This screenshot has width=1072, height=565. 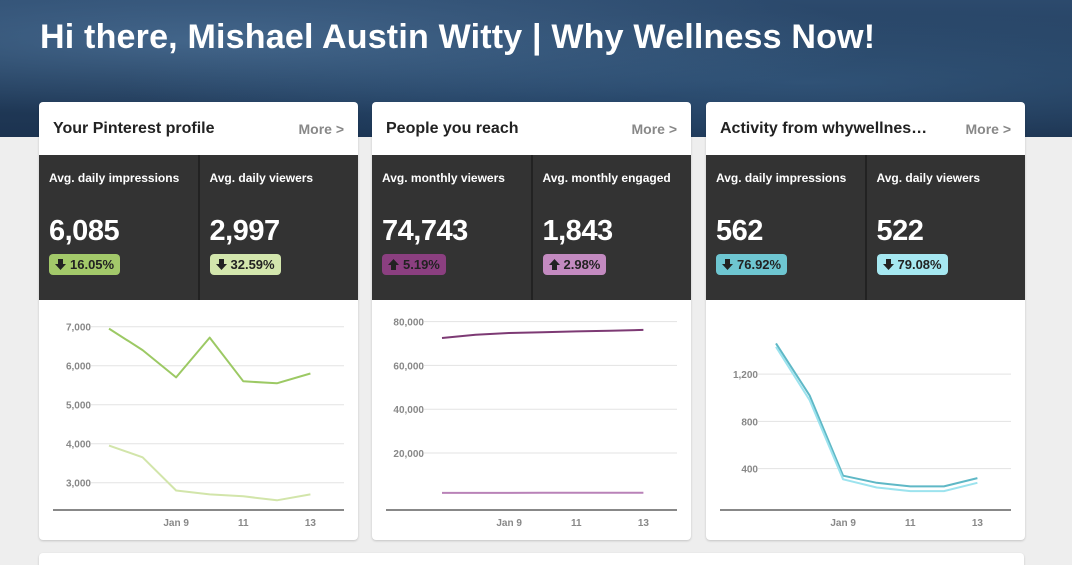 I want to click on line-chart-people-you-reach: 20,000 40,000 60,000 80,000 Jan 9 11 13, so click(x=531, y=420).